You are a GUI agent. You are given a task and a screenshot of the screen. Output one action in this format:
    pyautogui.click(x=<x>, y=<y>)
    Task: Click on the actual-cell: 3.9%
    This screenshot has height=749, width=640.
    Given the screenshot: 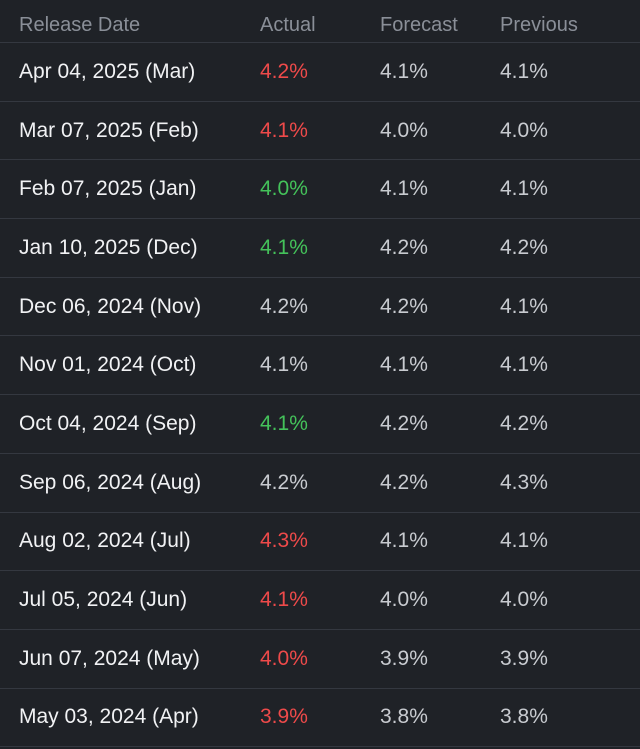 What is the action you would take?
    pyautogui.click(x=284, y=717)
    